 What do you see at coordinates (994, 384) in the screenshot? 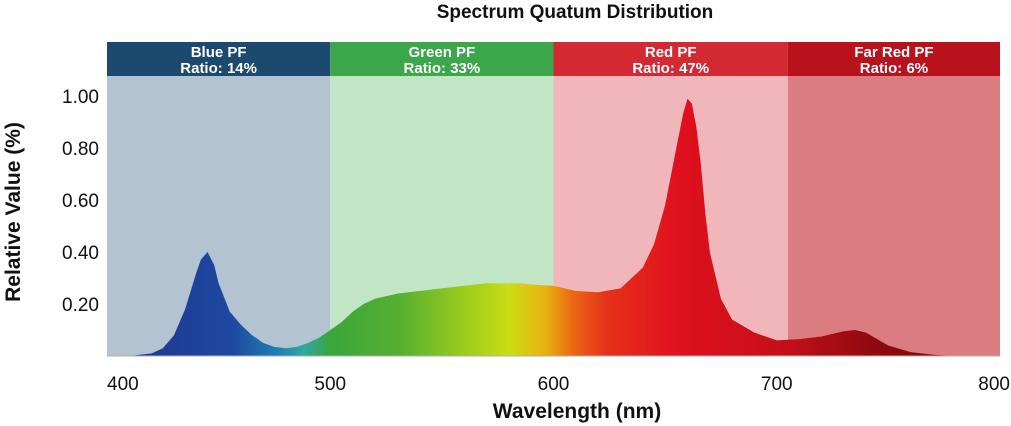
I see `x-tick-label: 800` at bounding box center [994, 384].